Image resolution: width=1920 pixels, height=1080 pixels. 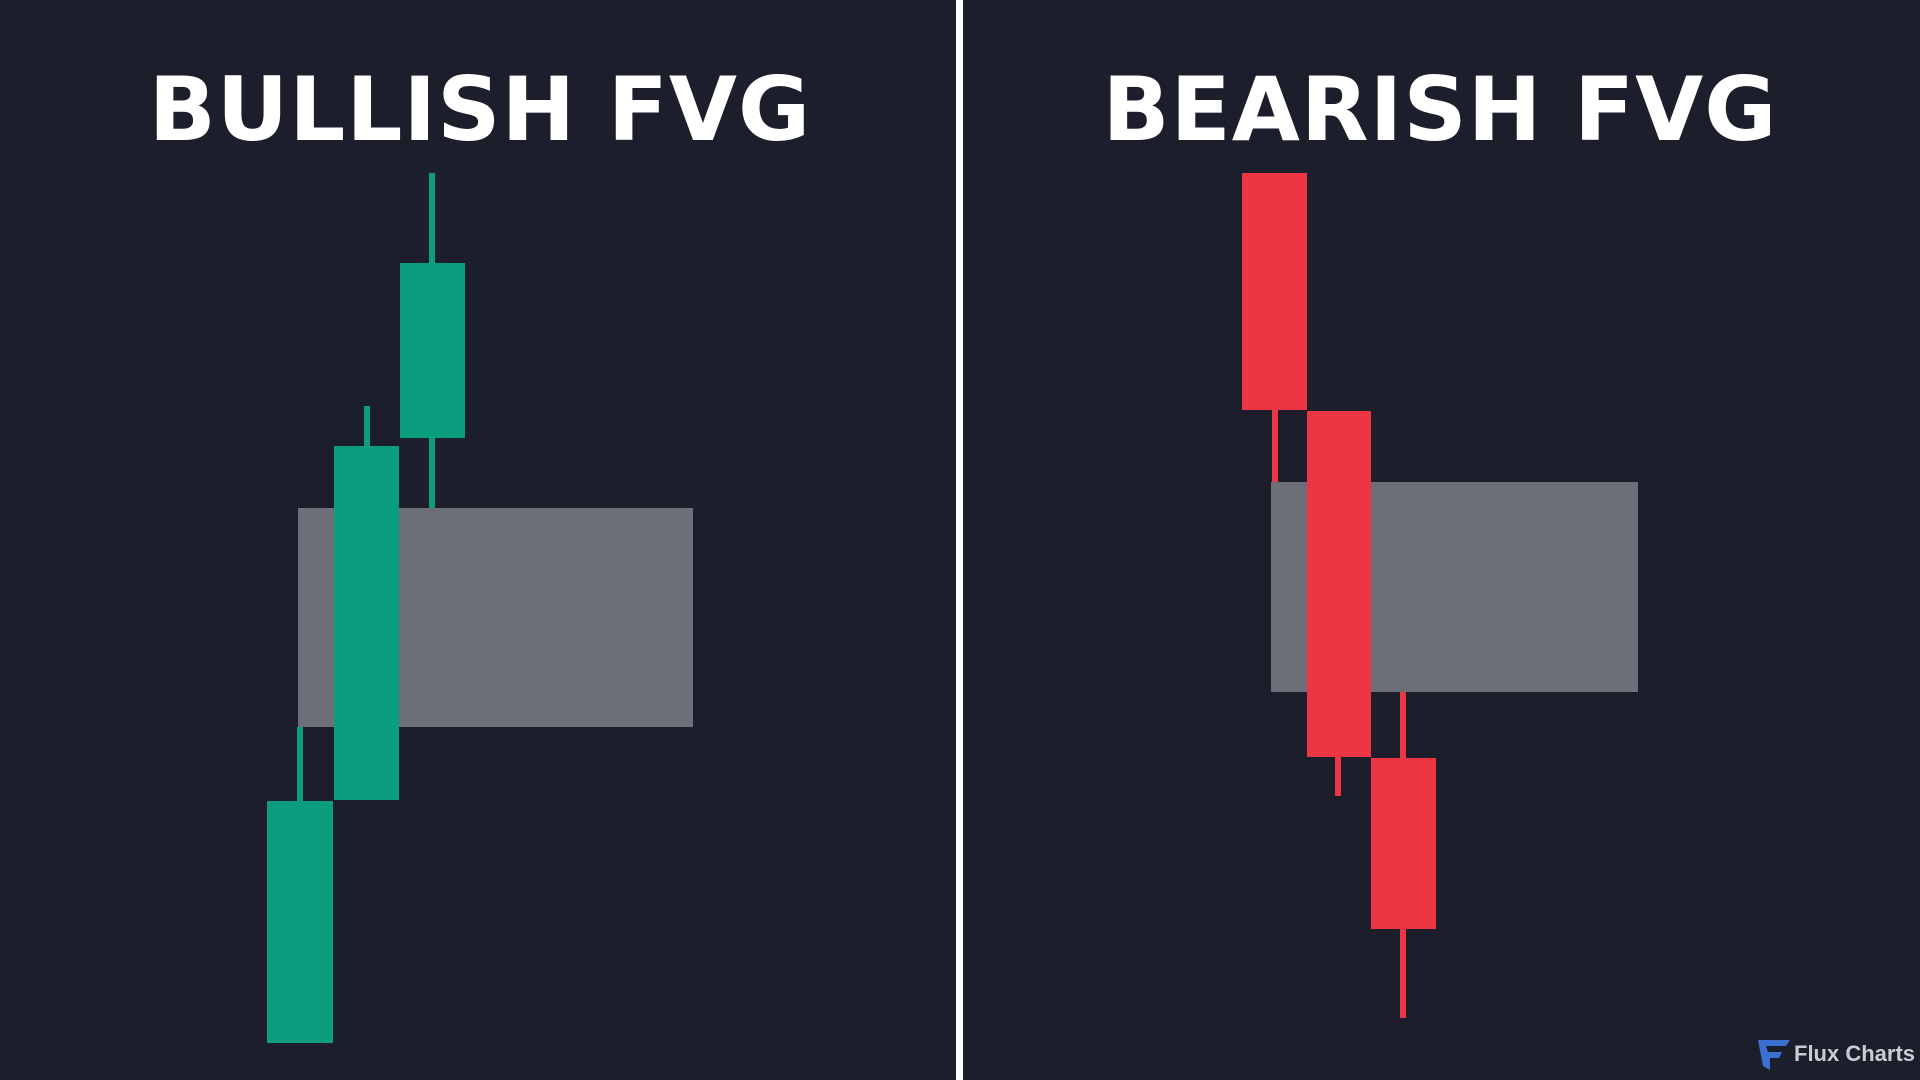 I want to click on logo: Flux Charts, so click(x=1836, y=1055).